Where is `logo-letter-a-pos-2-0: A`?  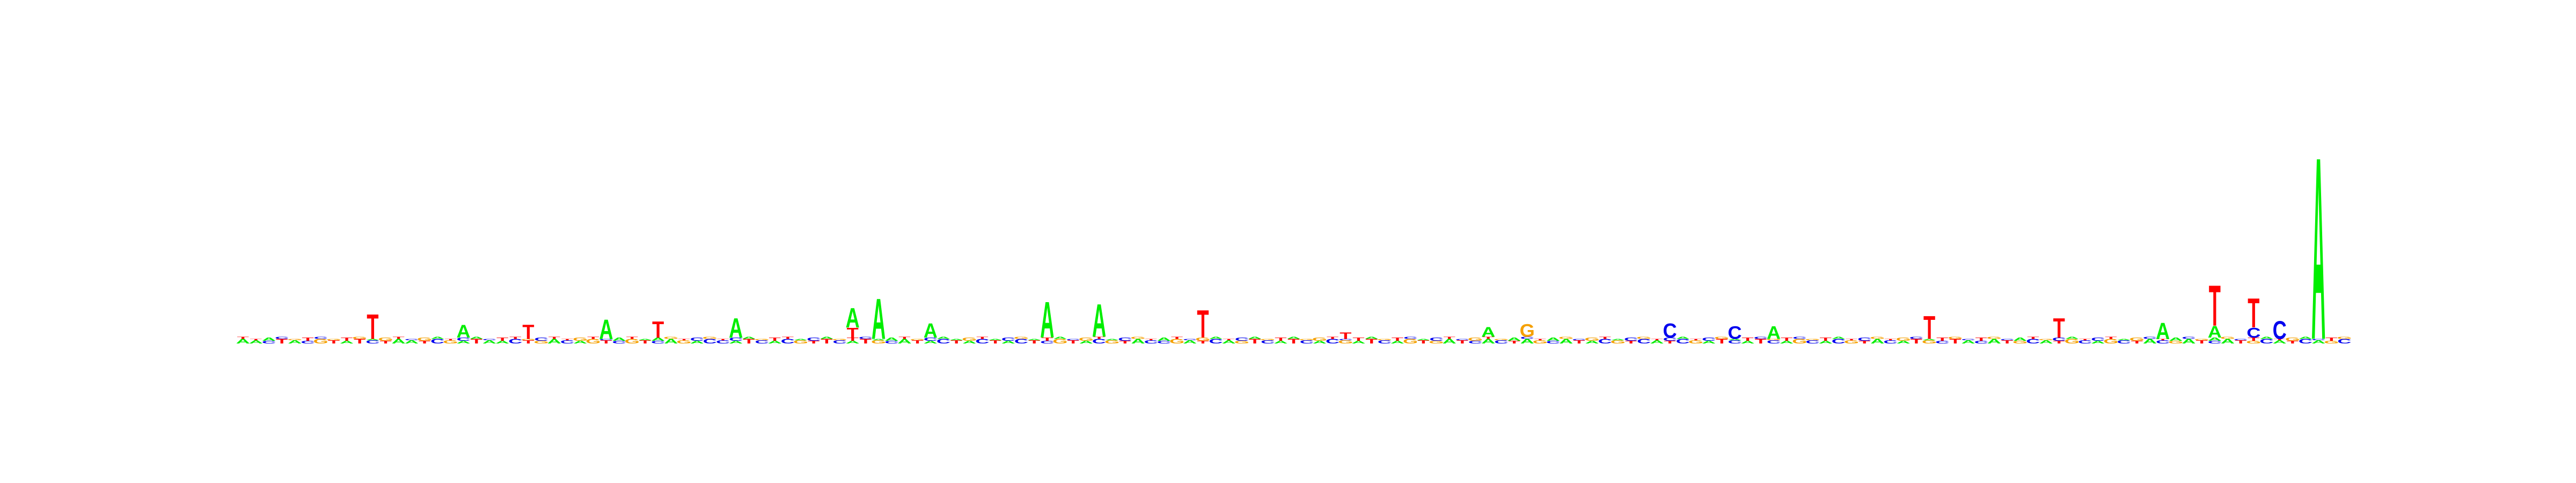 logo-letter-a-pos-2-0: A is located at coordinates (256, 342).